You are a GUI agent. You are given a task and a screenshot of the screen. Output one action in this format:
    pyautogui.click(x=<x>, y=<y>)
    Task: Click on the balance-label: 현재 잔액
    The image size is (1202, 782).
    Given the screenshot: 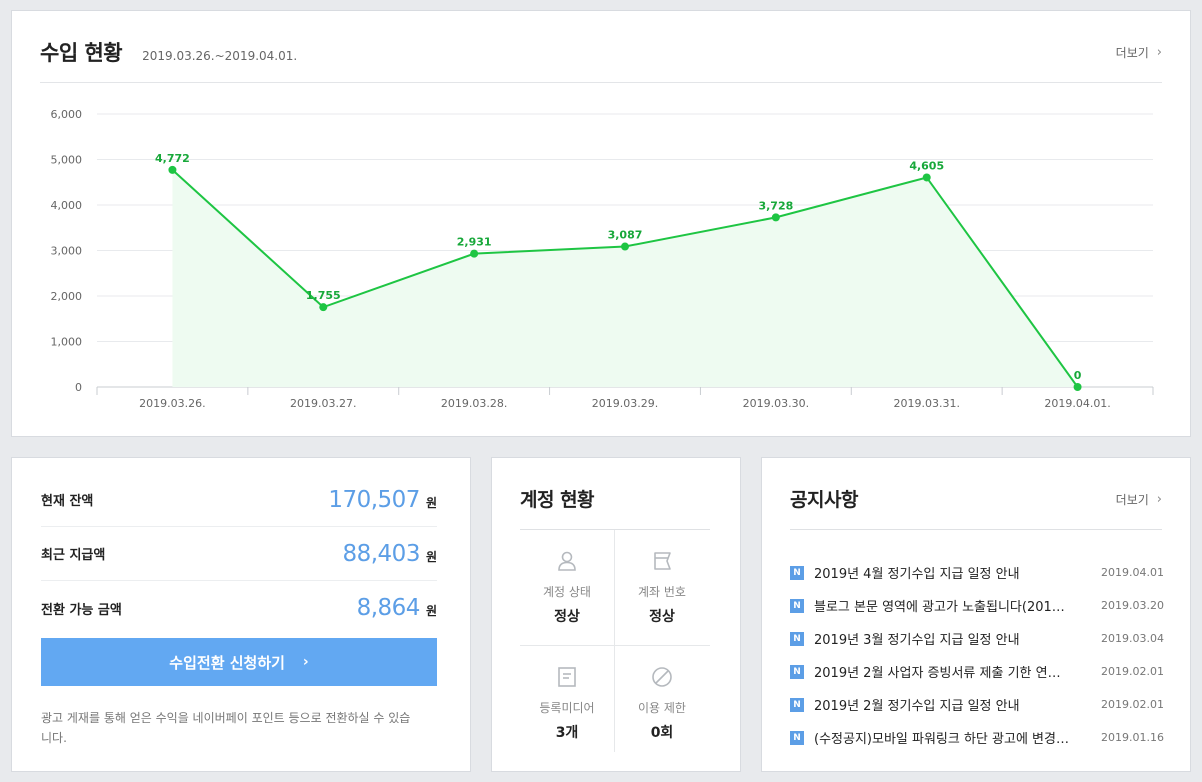 What is the action you would take?
    pyautogui.click(x=67, y=501)
    